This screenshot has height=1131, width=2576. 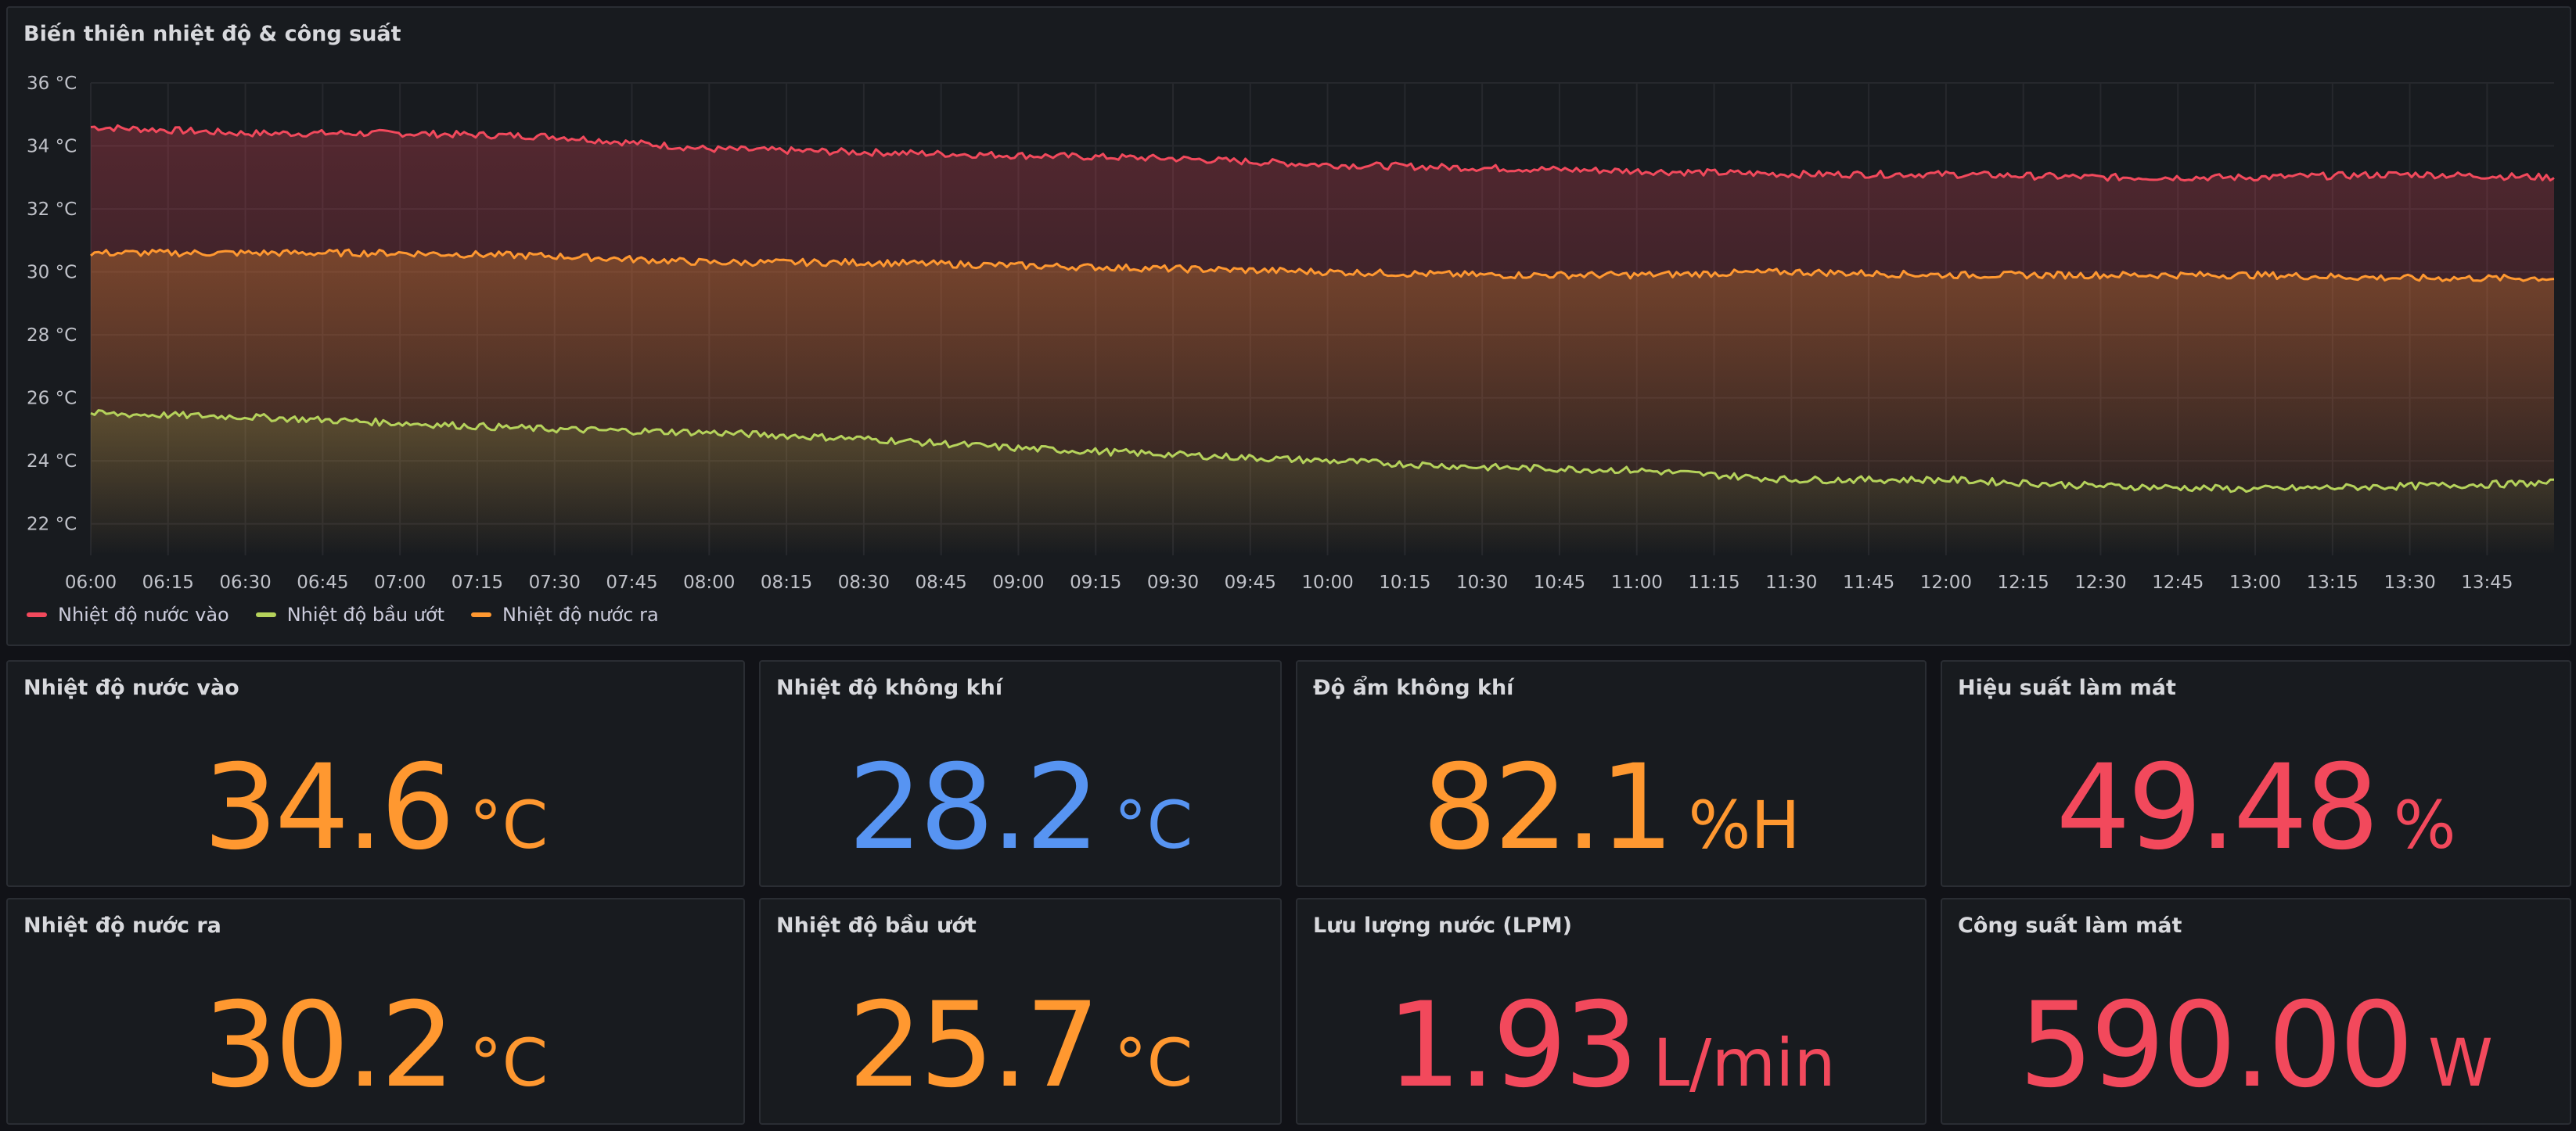 I want to click on stat-number: 28.2, so click(x=973, y=808).